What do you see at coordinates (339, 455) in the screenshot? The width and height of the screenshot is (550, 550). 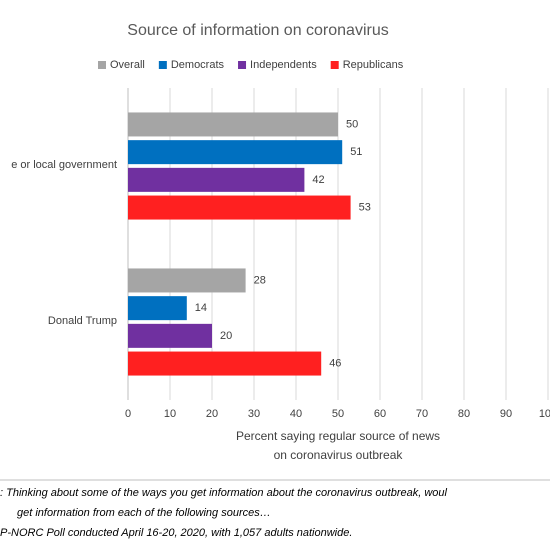 I see `x-axis-label: on coronavirus outbreak` at bounding box center [339, 455].